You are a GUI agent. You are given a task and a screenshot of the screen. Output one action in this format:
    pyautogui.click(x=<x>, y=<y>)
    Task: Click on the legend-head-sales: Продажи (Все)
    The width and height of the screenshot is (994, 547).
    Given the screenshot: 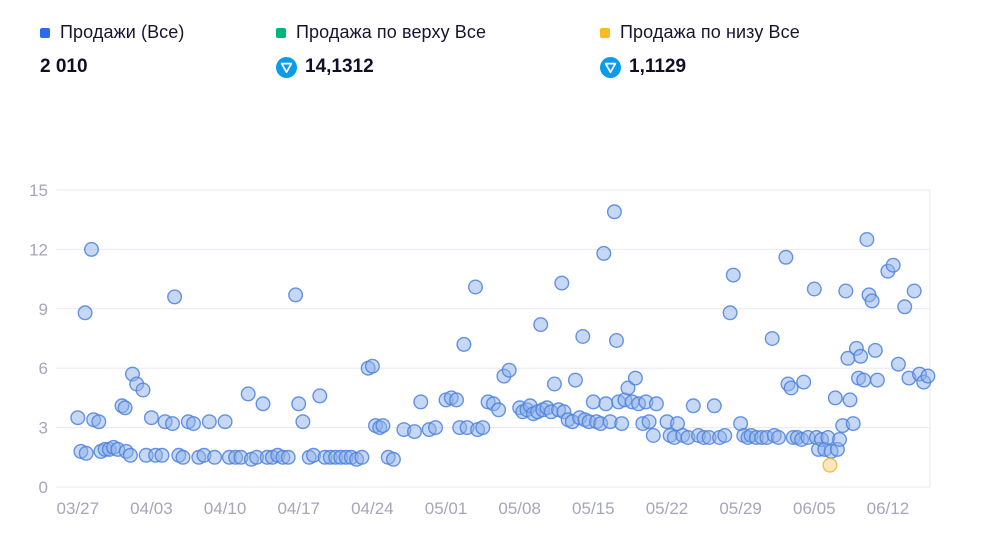 What is the action you would take?
    pyautogui.click(x=112, y=32)
    